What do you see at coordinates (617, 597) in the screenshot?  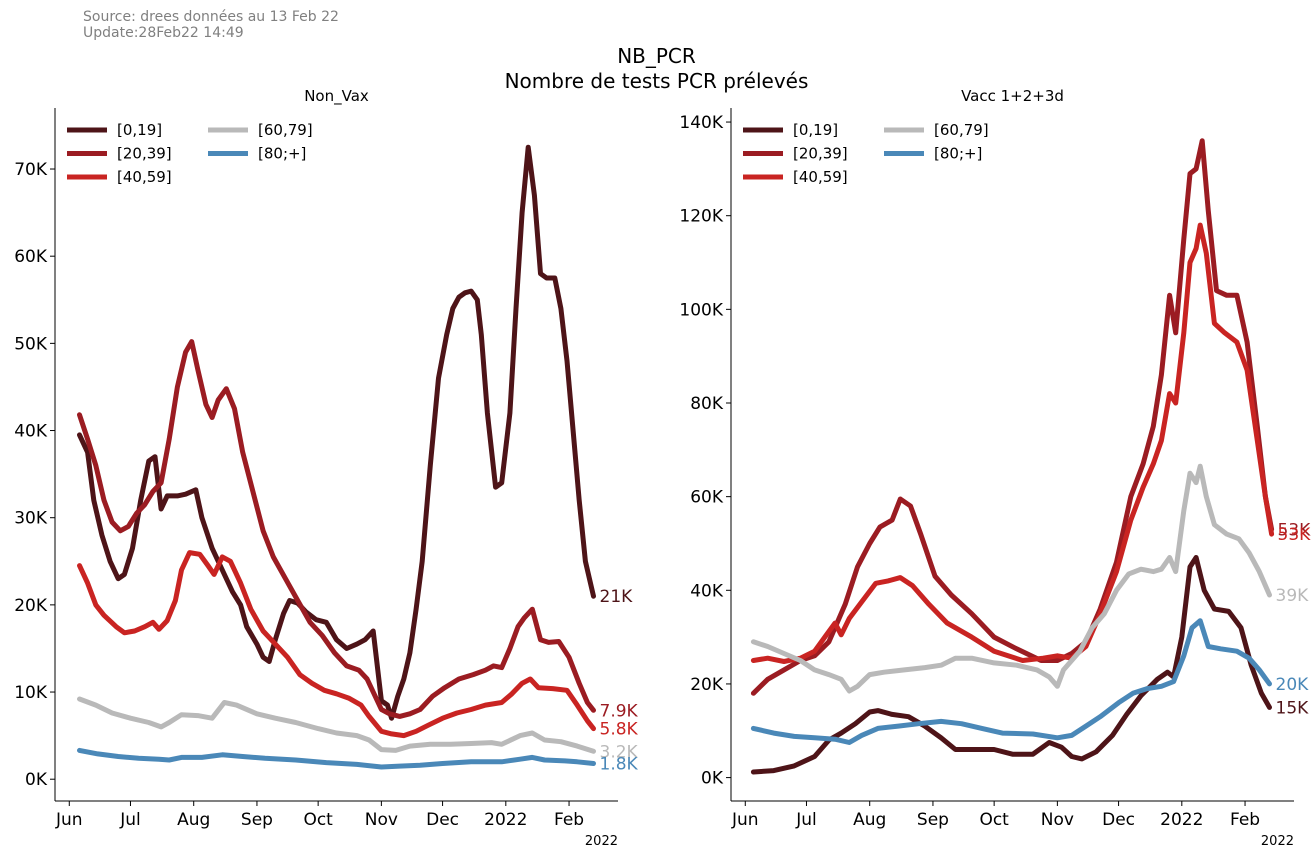 I see `end-value-label: 21K` at bounding box center [617, 597].